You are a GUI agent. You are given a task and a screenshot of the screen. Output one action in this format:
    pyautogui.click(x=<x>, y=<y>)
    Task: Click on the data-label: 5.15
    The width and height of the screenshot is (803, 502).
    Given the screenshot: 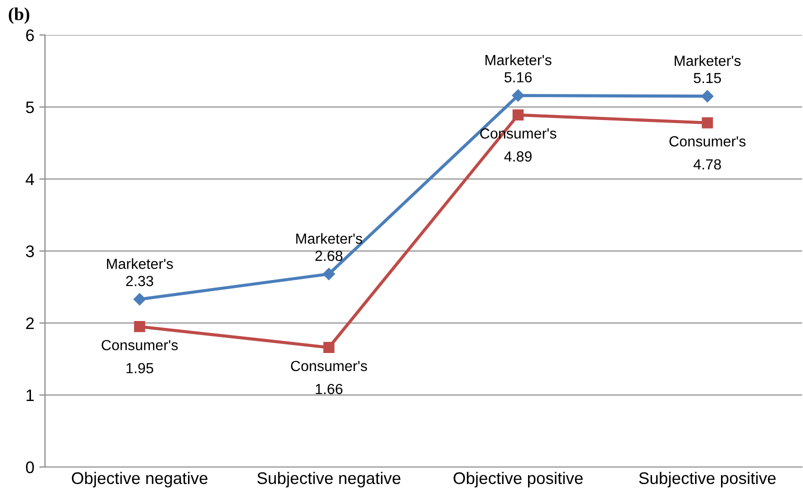 What is the action you would take?
    pyautogui.click(x=707, y=78)
    